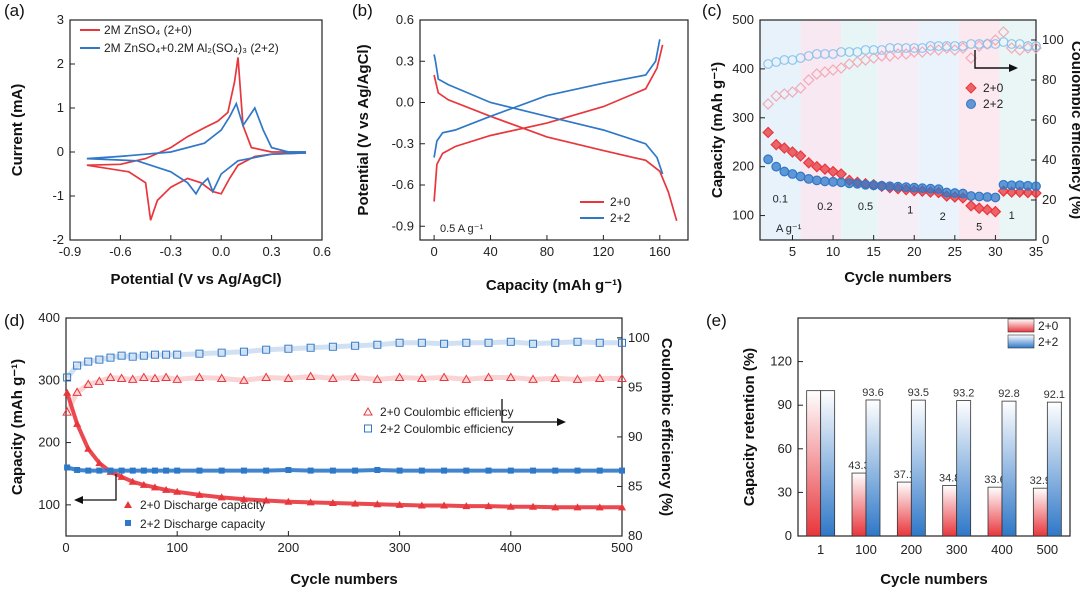 Image resolution: width=1080 pixels, height=596 pixels. I want to click on y2-tick-label-c: 60, so click(1049, 119).